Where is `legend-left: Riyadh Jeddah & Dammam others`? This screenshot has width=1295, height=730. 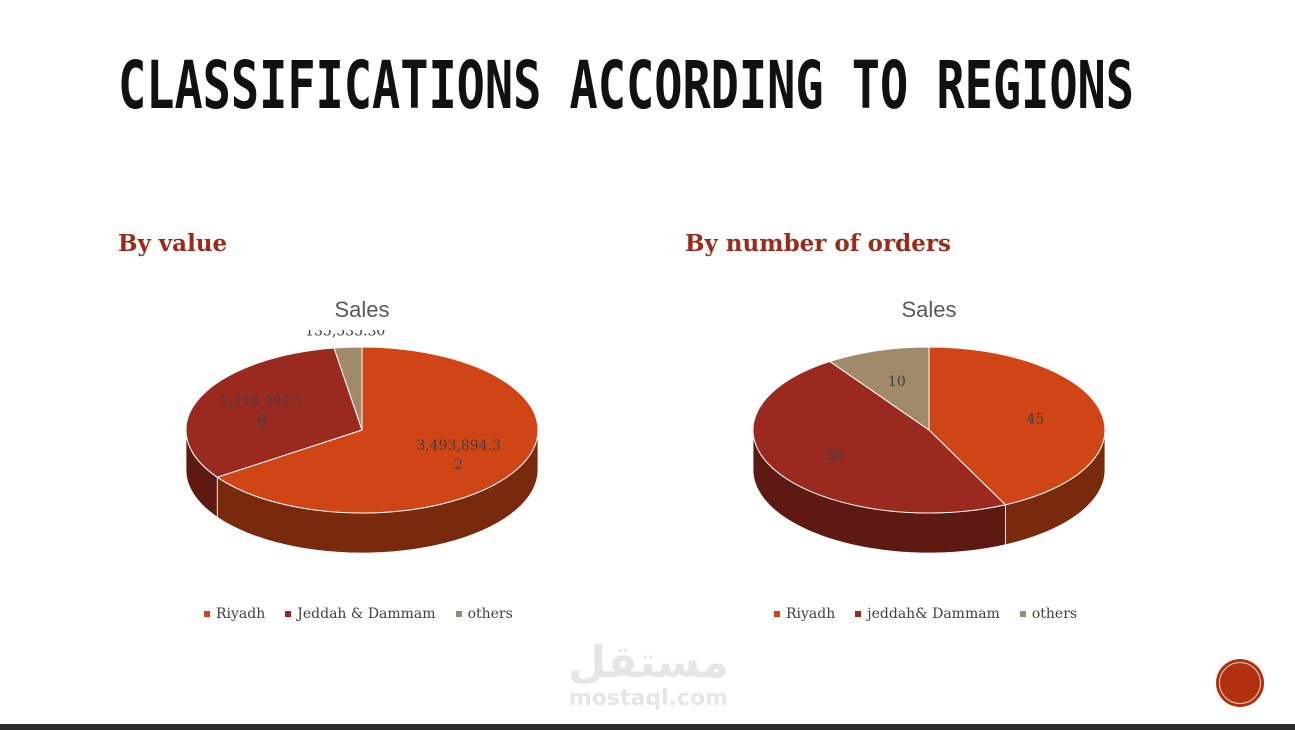 legend-left: Riyadh Jeddah & Dammam others is located at coordinates (358, 614).